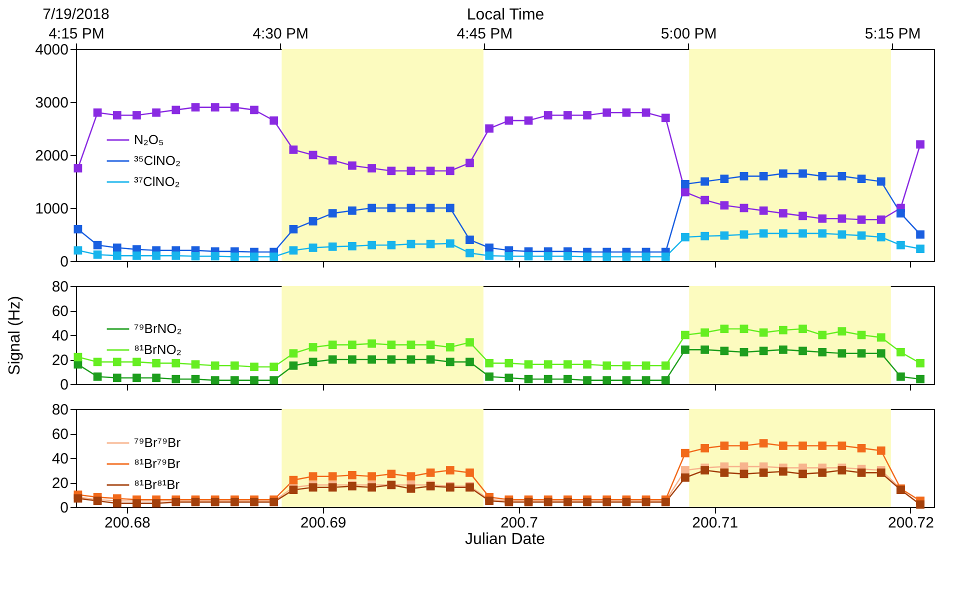  Describe the element at coordinates (64, 385) in the screenshot. I see `y-tick-label: 0` at that location.